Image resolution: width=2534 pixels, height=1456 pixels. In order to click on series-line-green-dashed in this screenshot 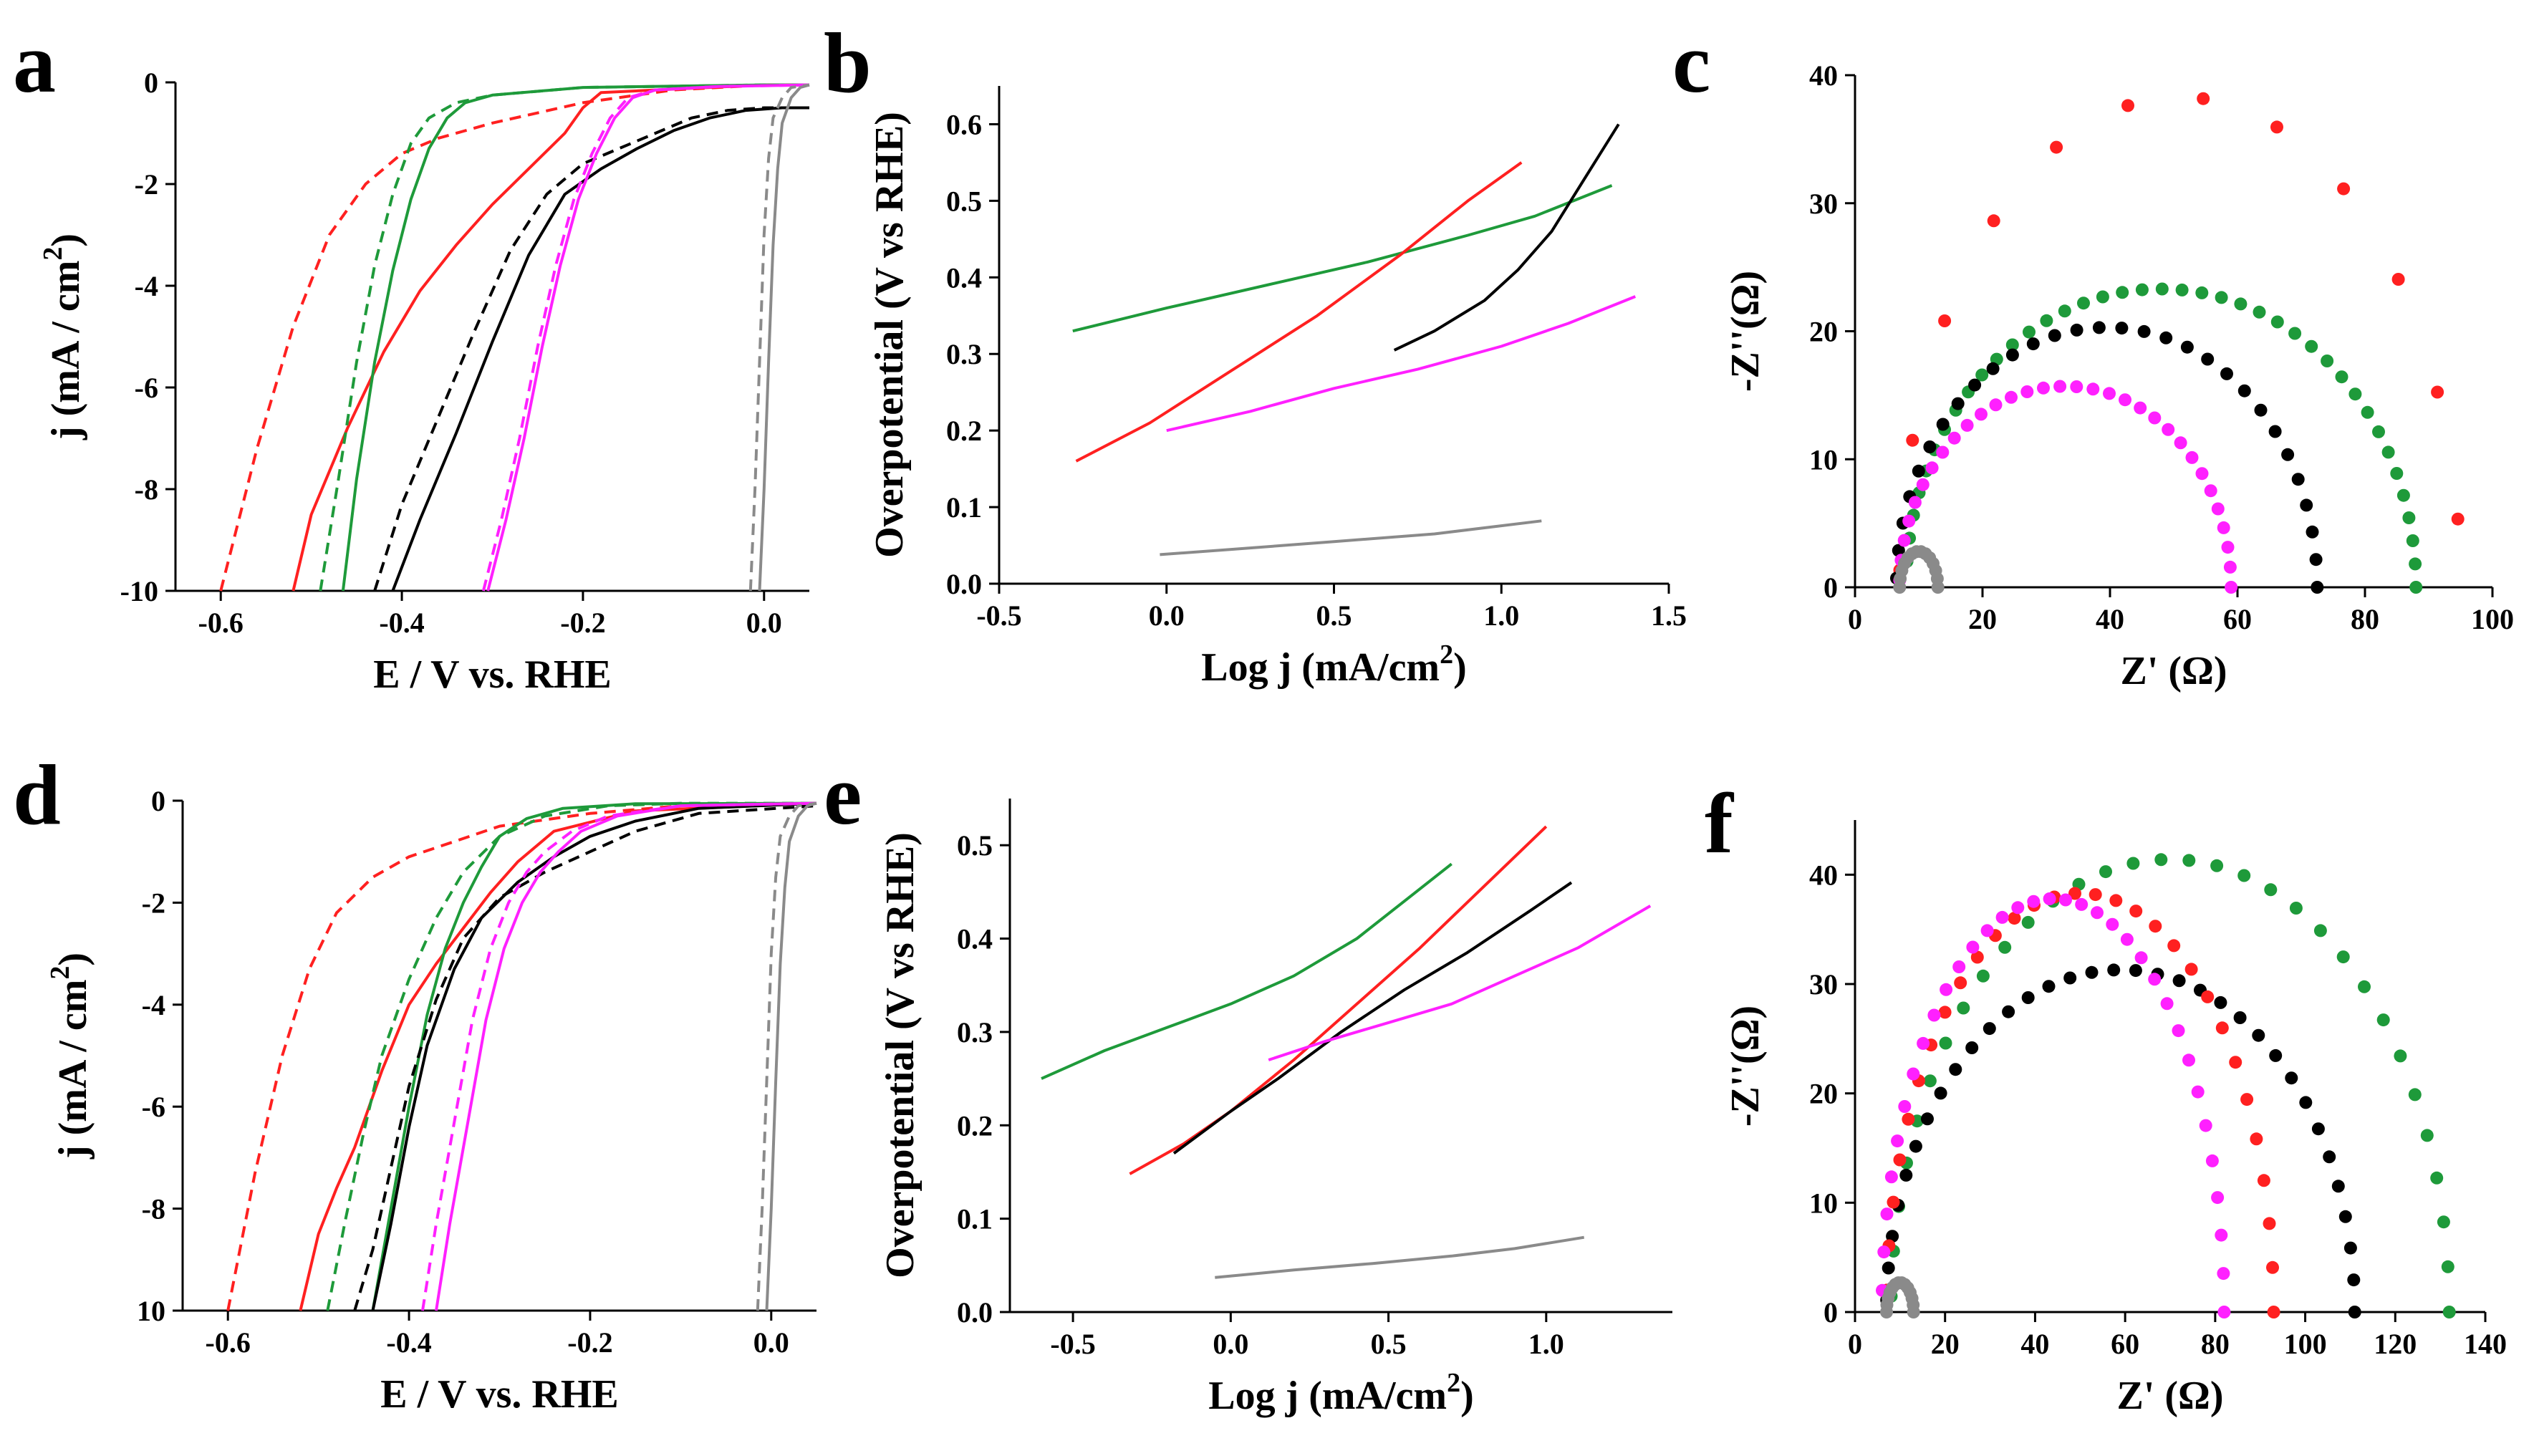, I will do `click(571, 1056)`.